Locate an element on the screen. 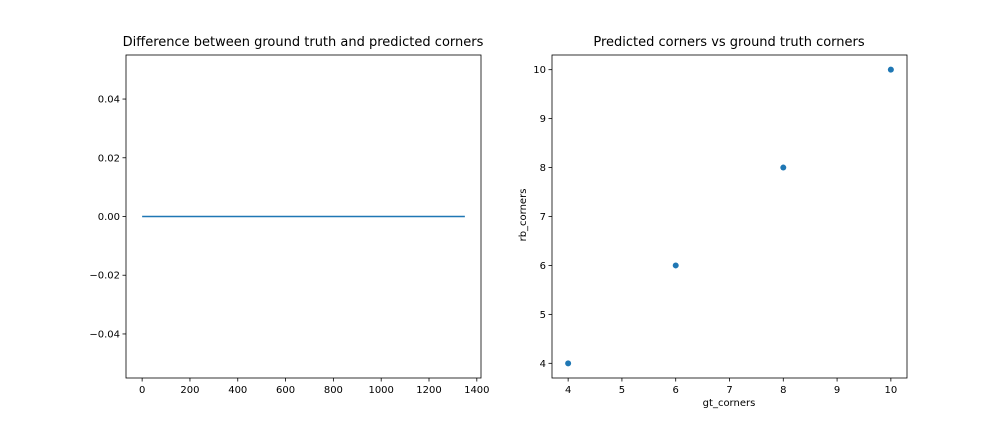  chart-right-ytick-label: 7 is located at coordinates (543, 217).